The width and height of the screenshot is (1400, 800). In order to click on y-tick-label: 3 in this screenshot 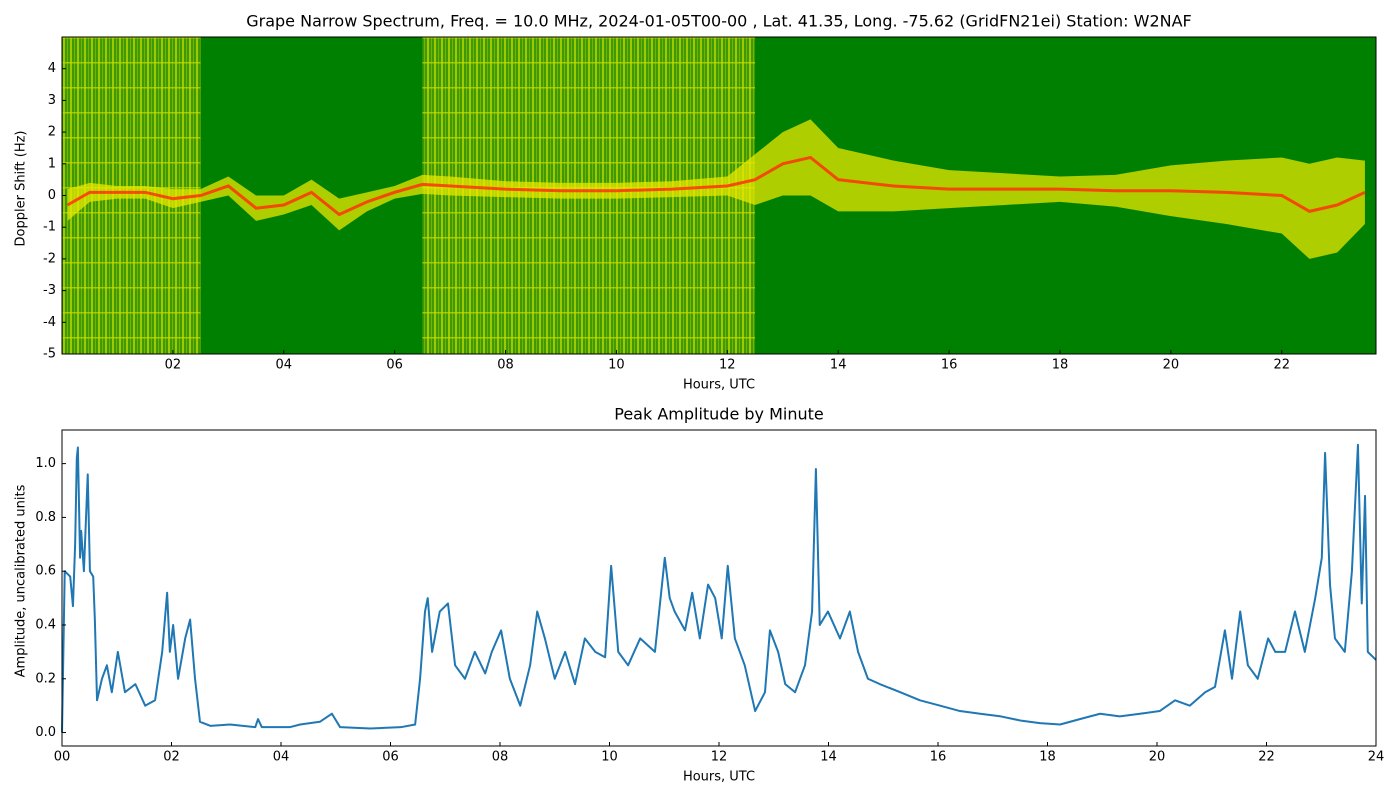, I will do `click(52, 100)`.